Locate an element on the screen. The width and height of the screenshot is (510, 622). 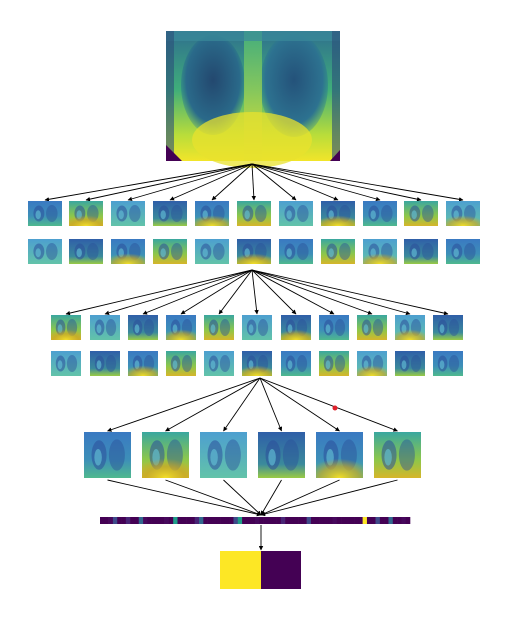
input-xray-image is located at coordinates (253, 99).